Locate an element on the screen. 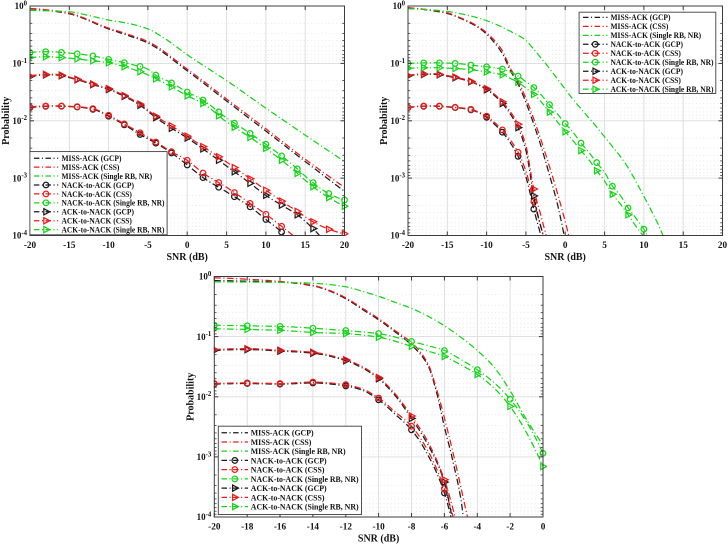  svg-text: -18 is located at coordinates (247, 527).